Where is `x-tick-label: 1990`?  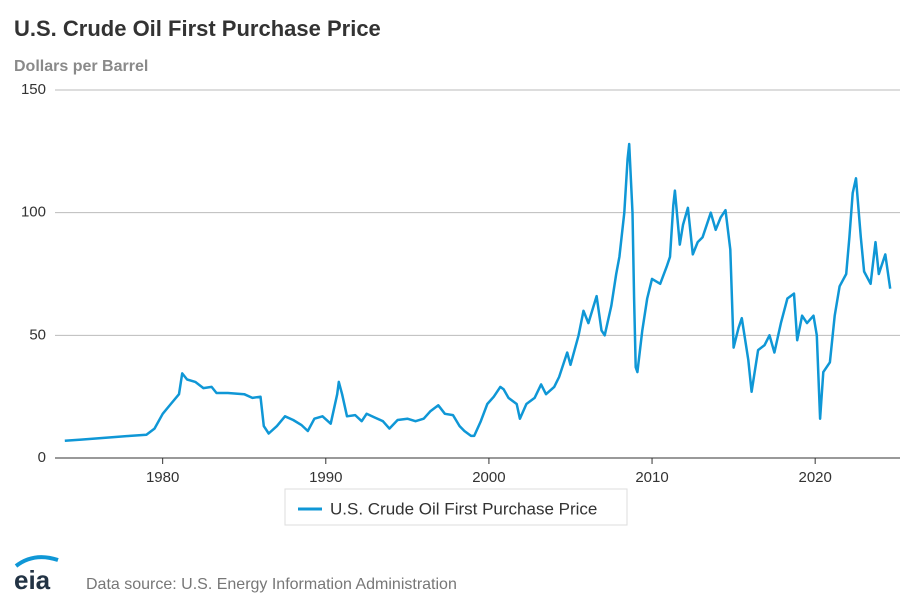 x-tick-label: 1990 is located at coordinates (325, 477).